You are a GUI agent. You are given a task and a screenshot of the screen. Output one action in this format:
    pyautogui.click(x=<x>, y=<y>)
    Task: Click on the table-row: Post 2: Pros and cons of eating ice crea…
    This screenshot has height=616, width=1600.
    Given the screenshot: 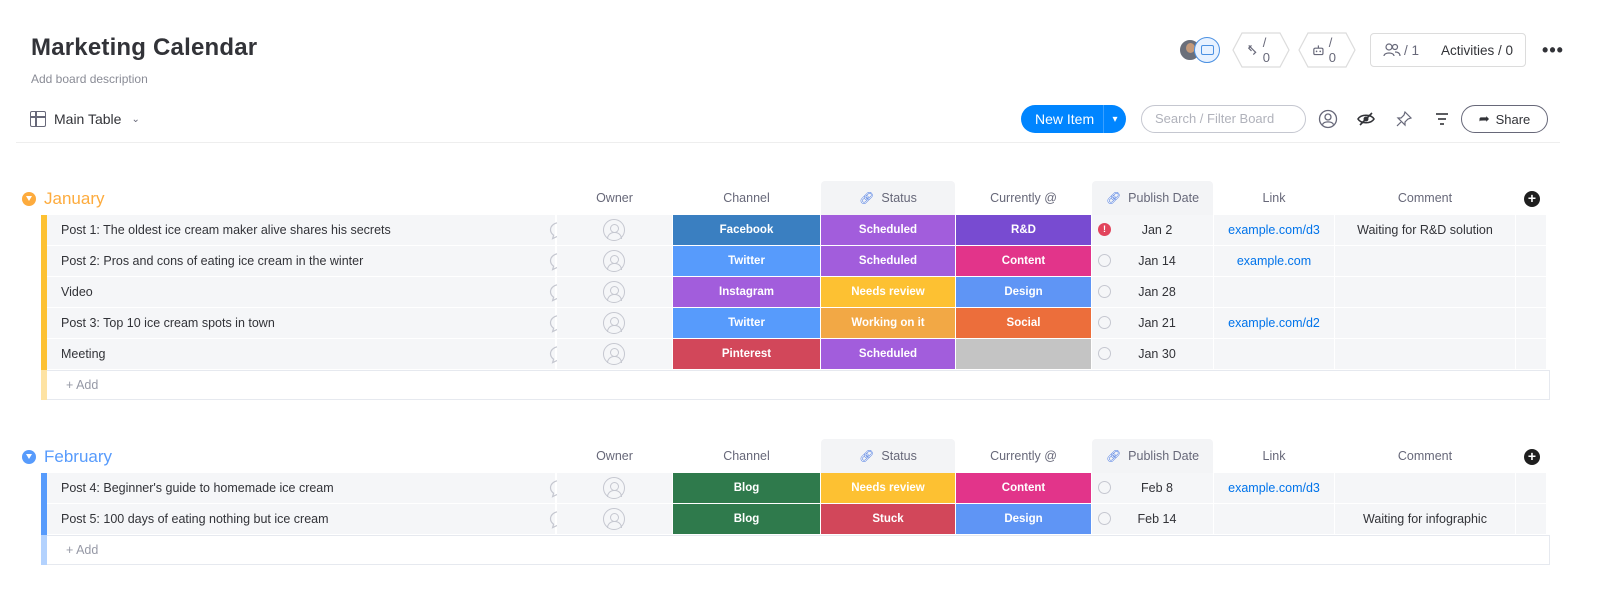 What is the action you would take?
    pyautogui.click(x=784, y=261)
    